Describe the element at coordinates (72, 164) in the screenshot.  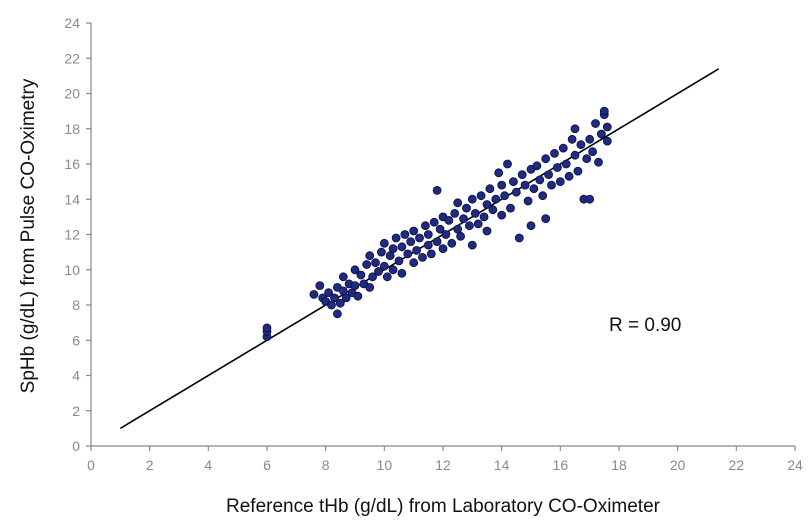
I see `y-tick-label: 16` at that location.